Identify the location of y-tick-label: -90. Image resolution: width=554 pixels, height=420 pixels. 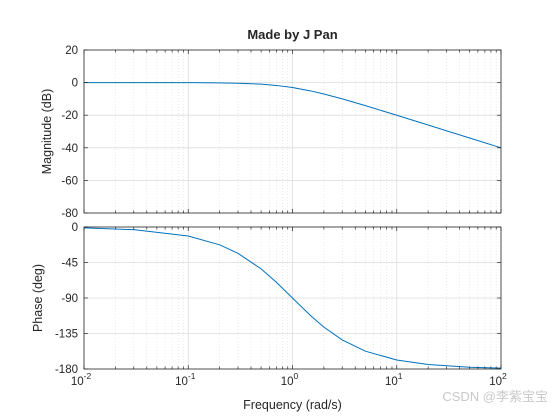
(69, 299).